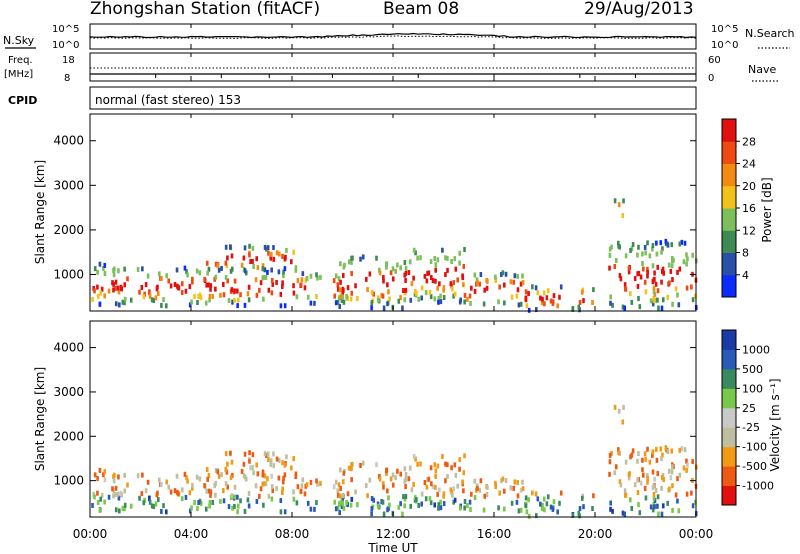 This screenshot has width=800, height=554. Describe the element at coordinates (68, 481) in the screenshot. I see `y-tick-label: 1000` at that location.